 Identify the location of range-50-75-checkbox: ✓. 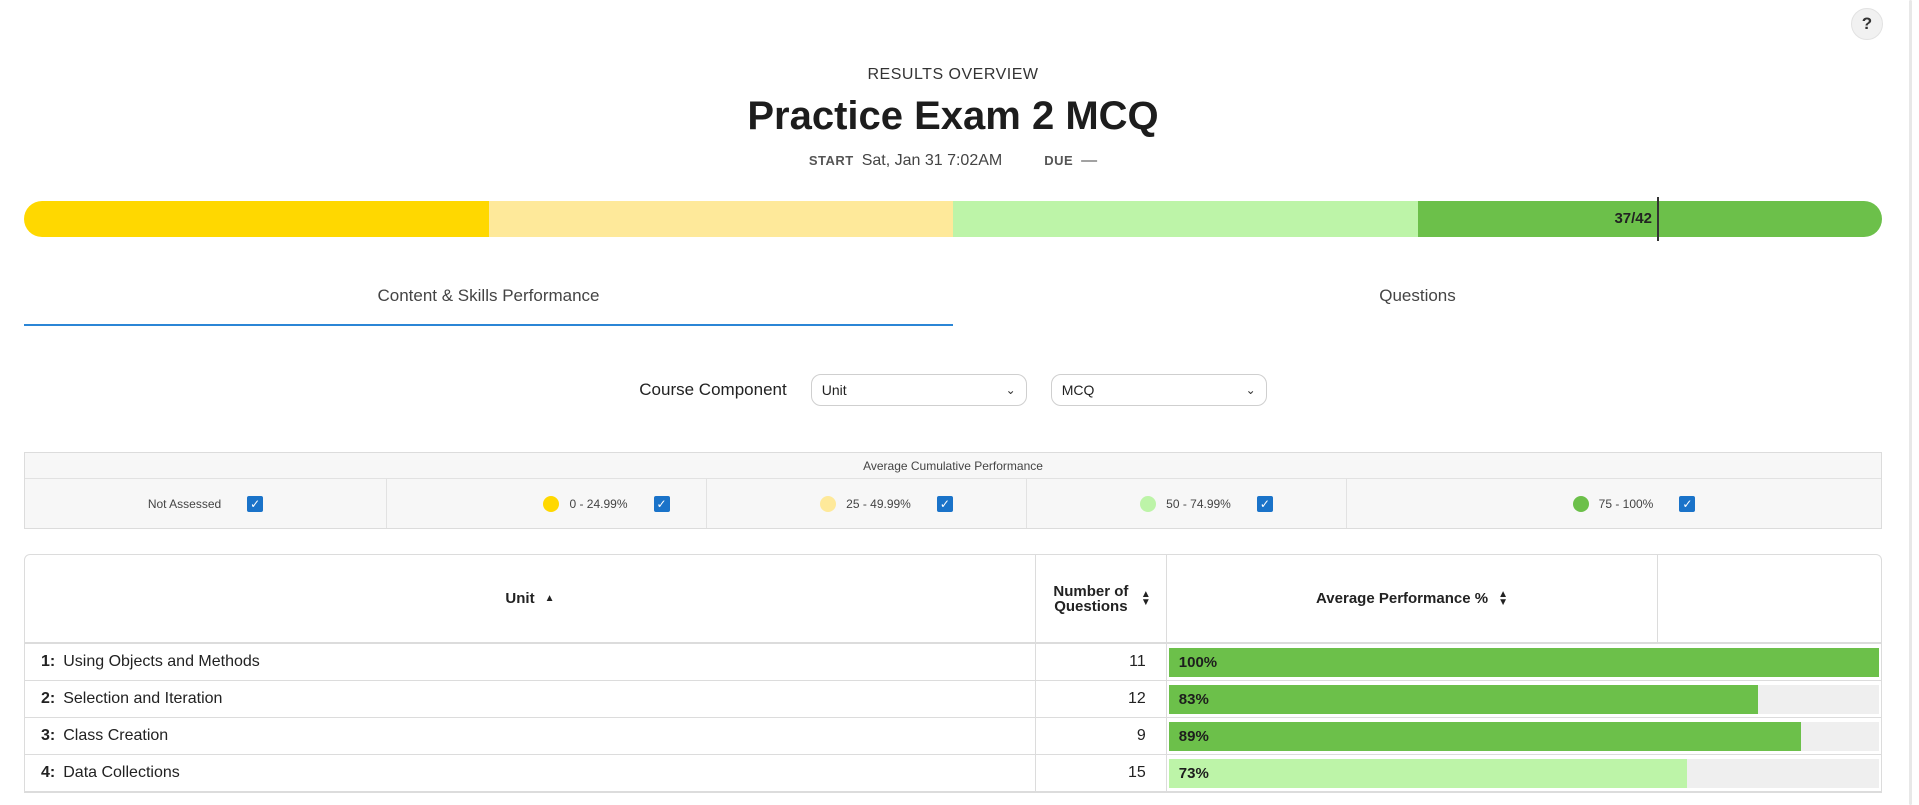
(1264, 503).